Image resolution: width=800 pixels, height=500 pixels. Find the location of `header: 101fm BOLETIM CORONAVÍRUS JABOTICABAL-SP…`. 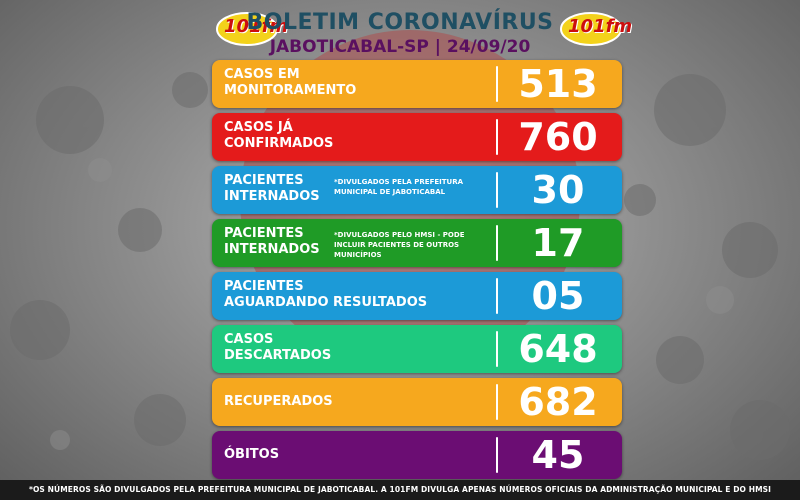

header: 101fm BOLETIM CORONAVÍRUS JABOTICABAL-SP… is located at coordinates (400, 33).